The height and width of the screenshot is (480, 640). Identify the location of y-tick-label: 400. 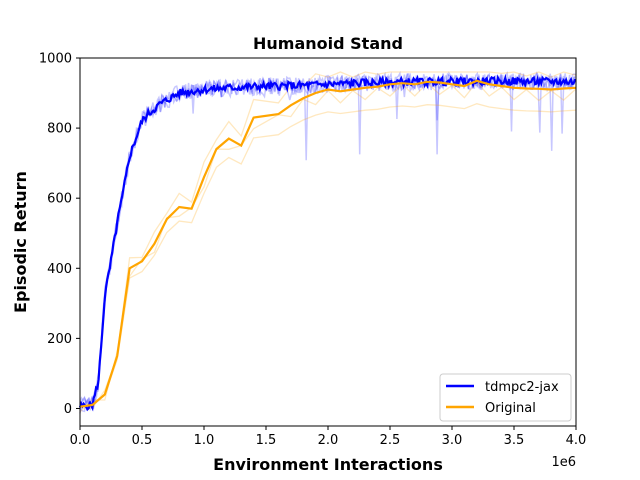
(59, 269).